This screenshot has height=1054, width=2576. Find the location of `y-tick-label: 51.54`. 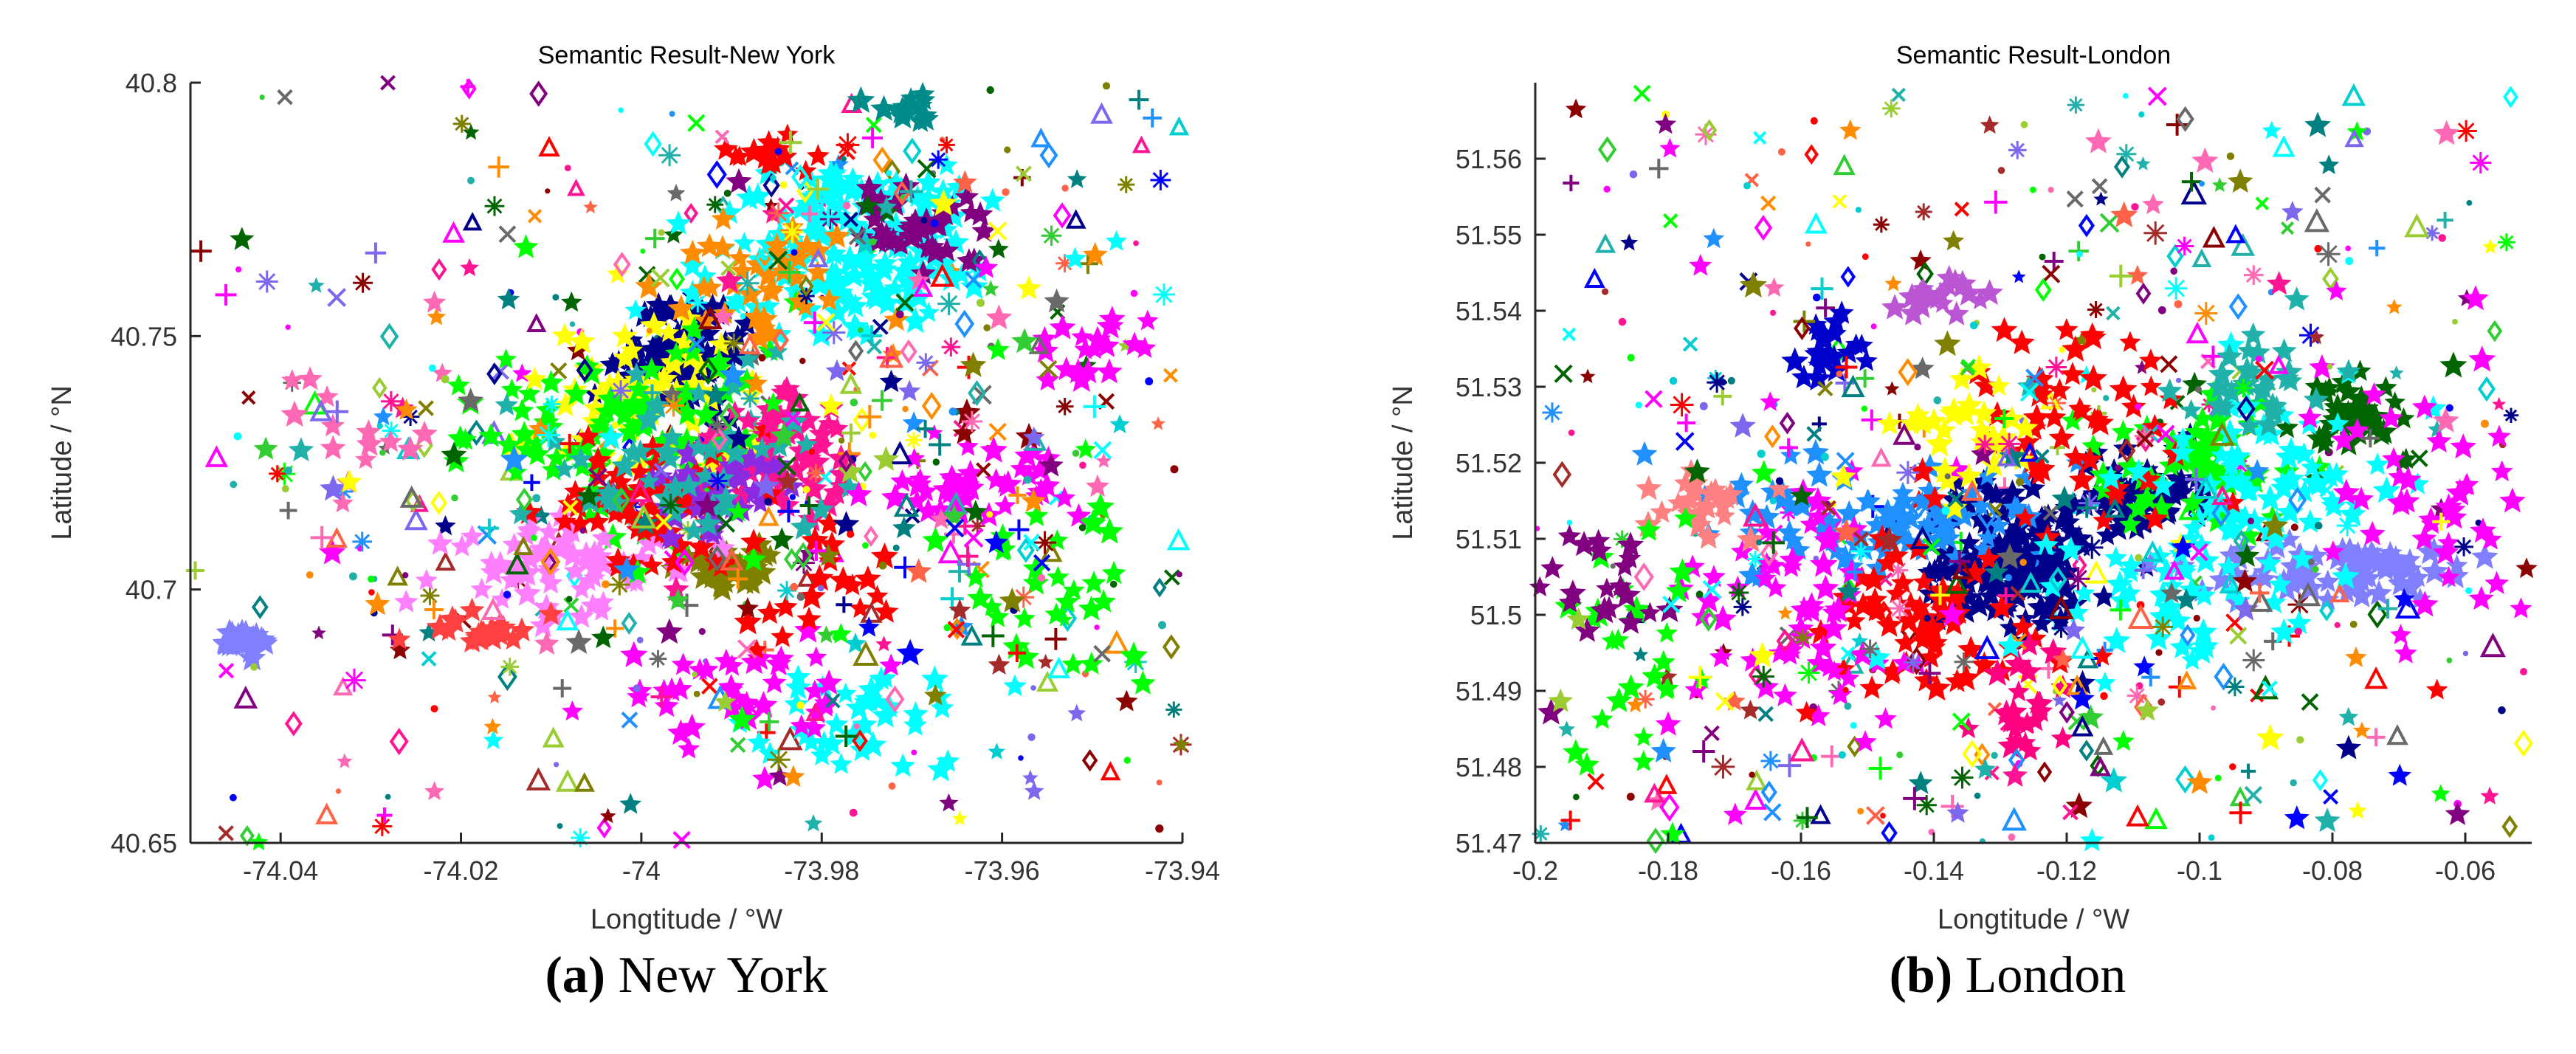

y-tick-label: 51.54 is located at coordinates (1489, 311).